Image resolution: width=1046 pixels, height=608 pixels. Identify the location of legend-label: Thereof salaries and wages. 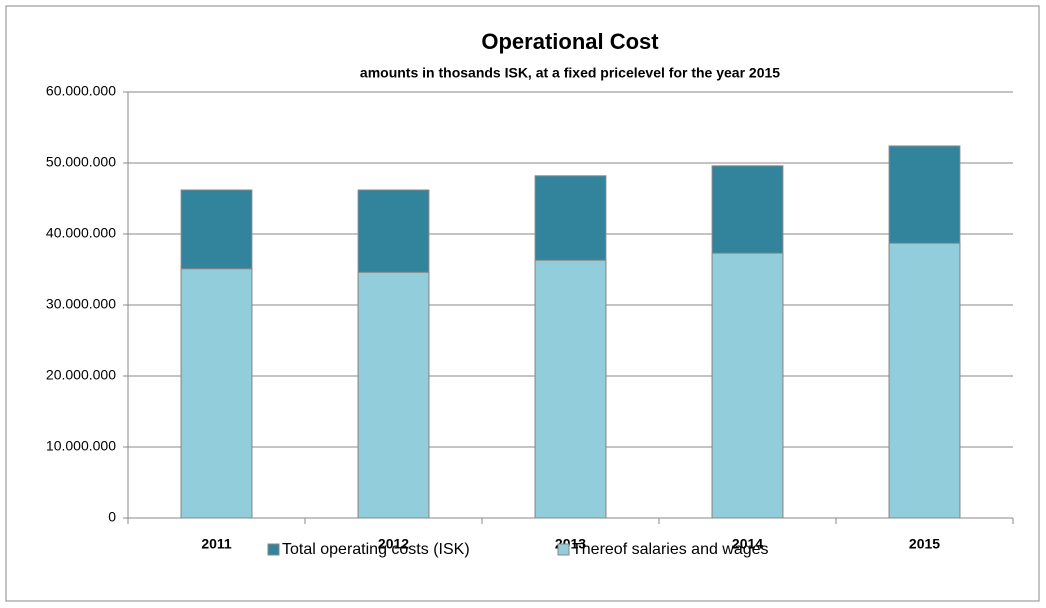
(670, 549).